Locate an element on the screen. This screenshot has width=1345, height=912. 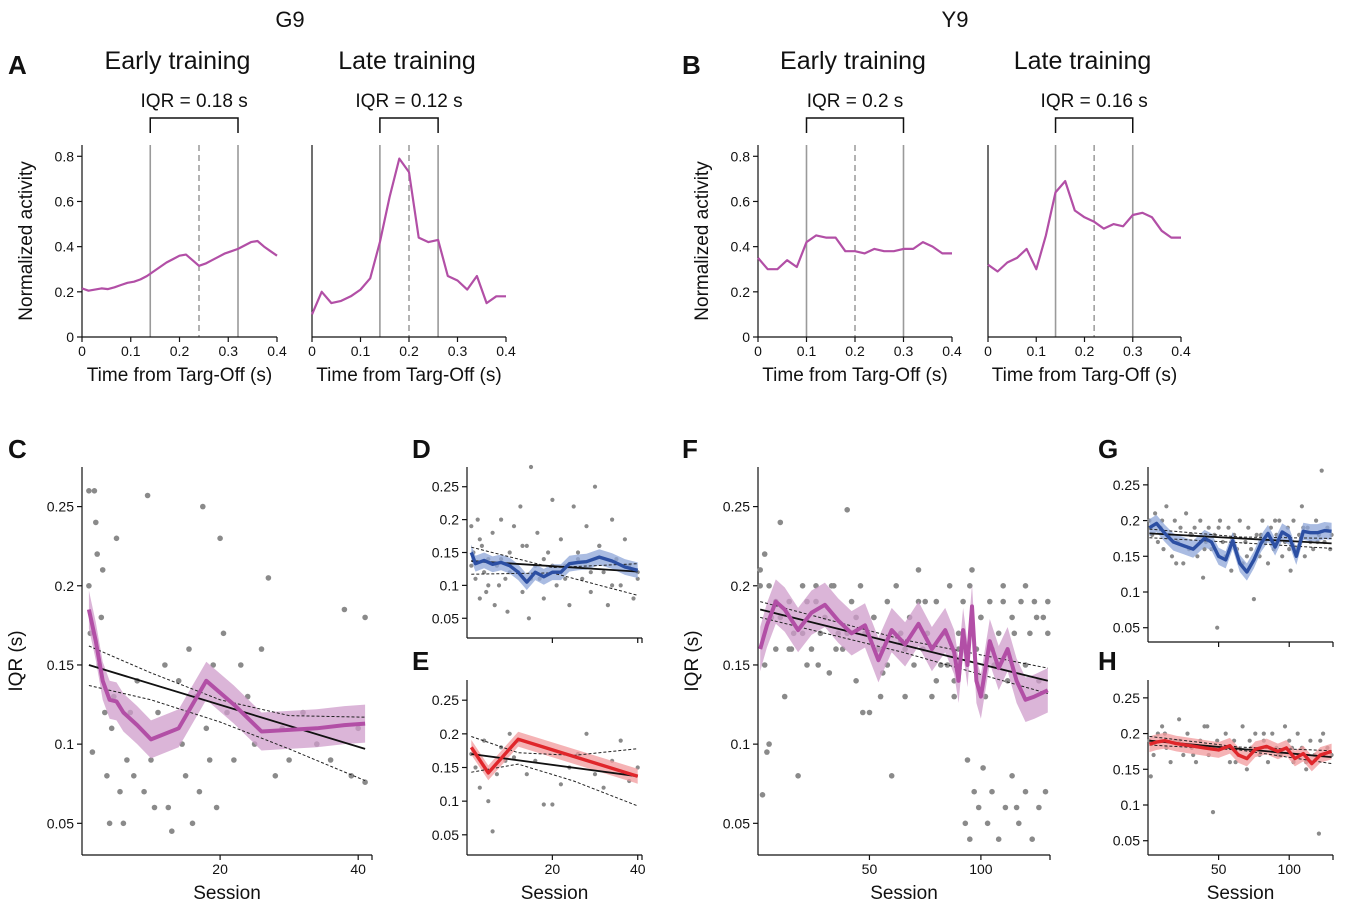
panel-label-d: D is located at coordinates (421, 449).